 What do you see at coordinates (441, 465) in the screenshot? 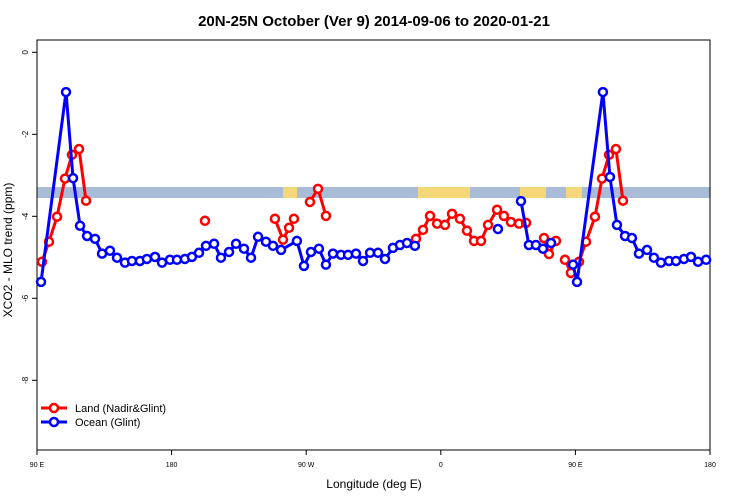
I see `x-tick-label: 0` at bounding box center [441, 465].